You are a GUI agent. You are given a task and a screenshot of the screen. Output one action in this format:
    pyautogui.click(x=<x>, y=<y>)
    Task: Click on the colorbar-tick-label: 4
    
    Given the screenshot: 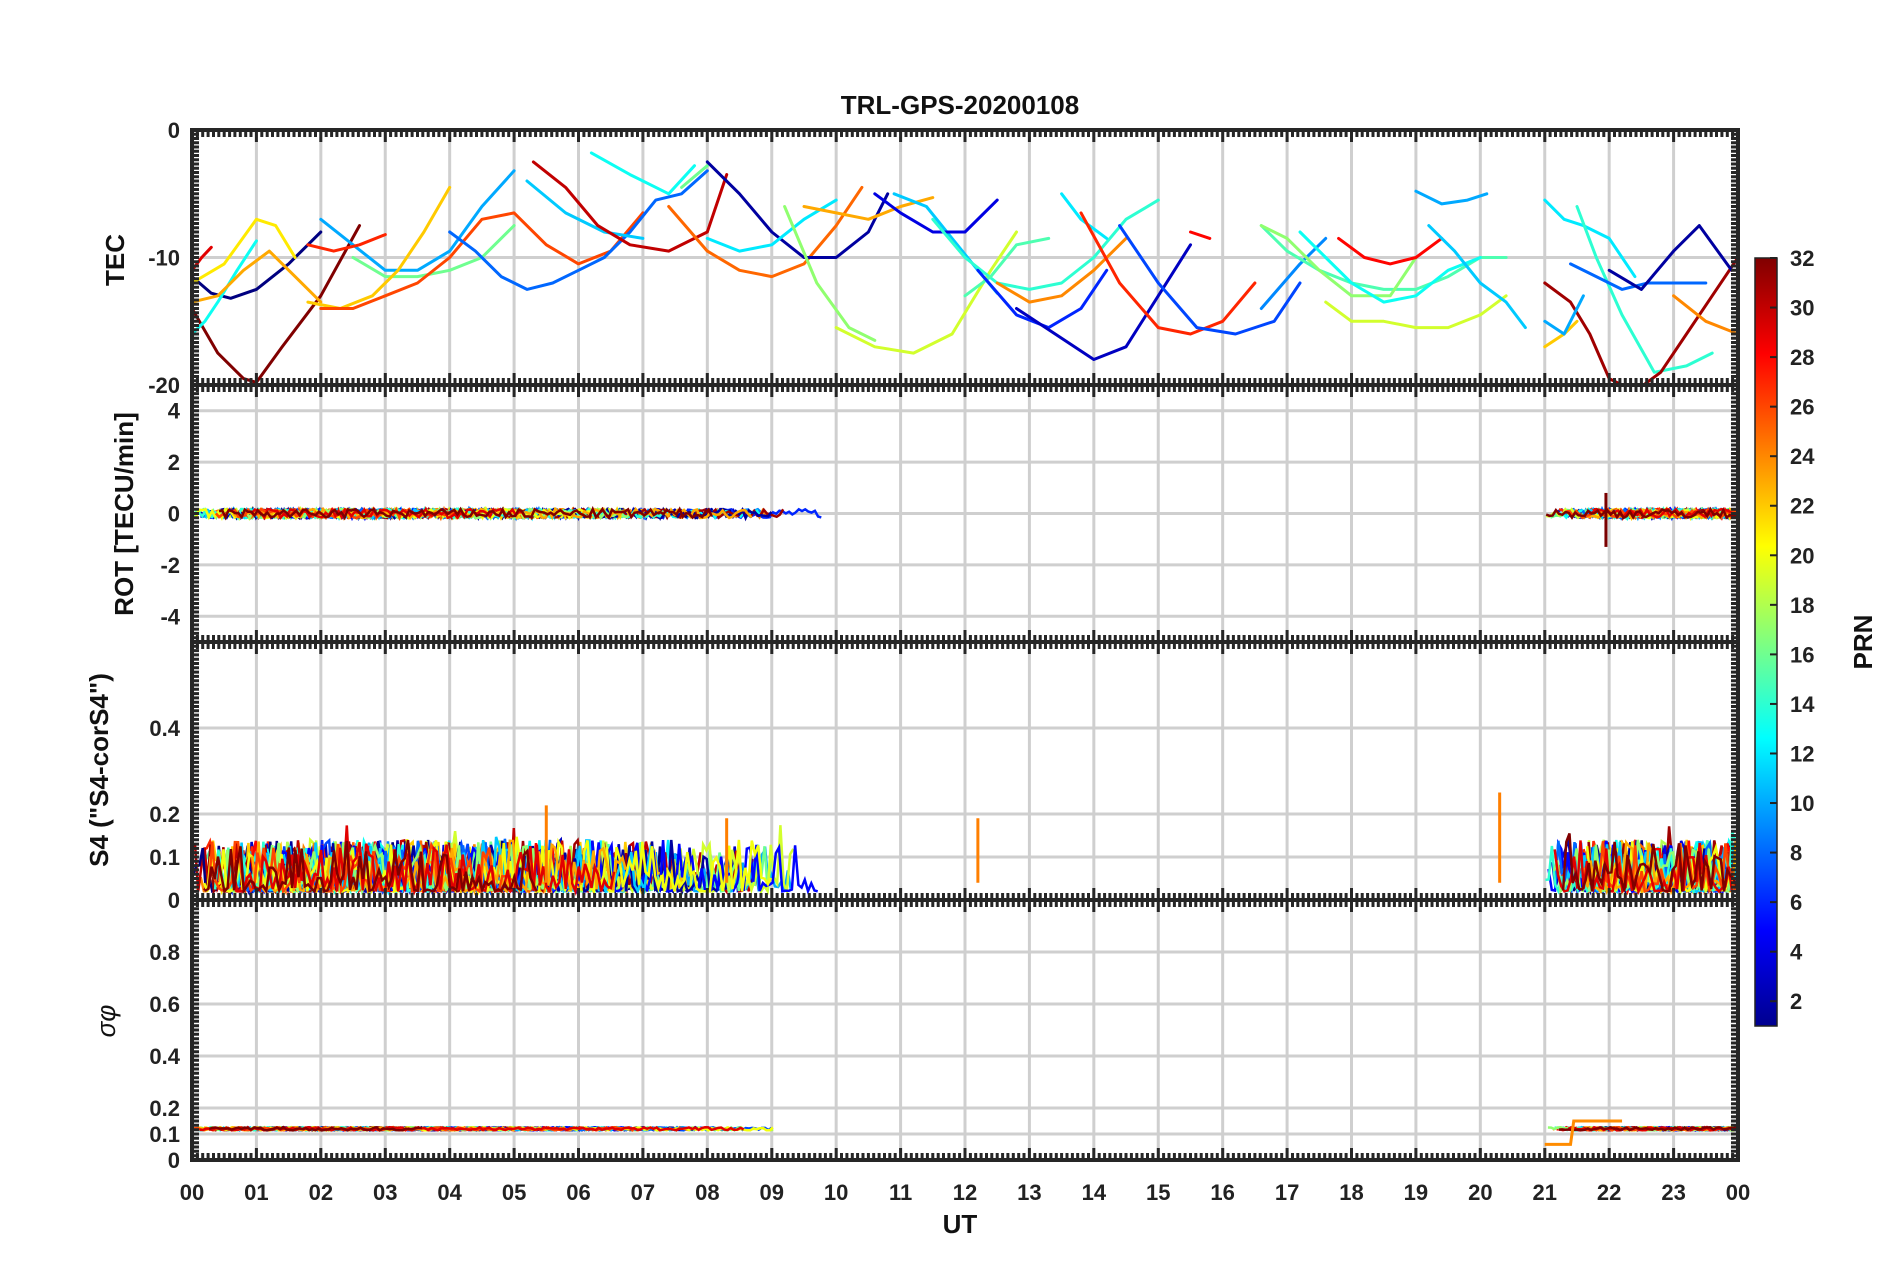 What is the action you would take?
    pyautogui.click(x=1796, y=952)
    